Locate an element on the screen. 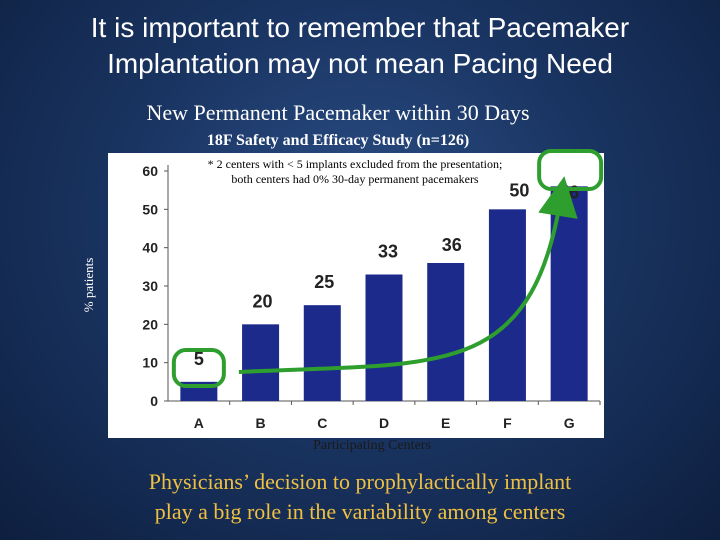 The width and height of the screenshot is (720, 540). y-tick-label: 50 is located at coordinates (150, 209).